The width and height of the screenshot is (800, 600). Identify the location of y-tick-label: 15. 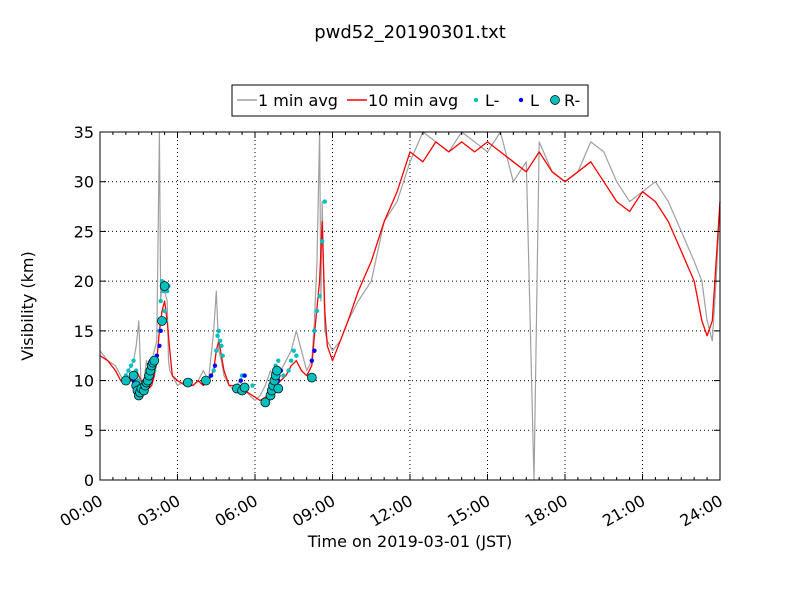
(84, 331).